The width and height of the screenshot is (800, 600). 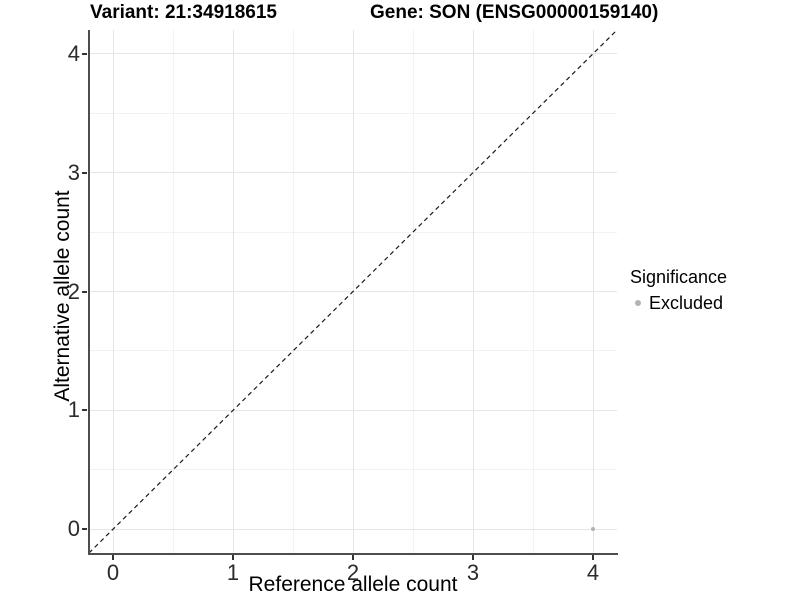 What do you see at coordinates (714, 290) in the screenshot?
I see `legend: Significance Excluded` at bounding box center [714, 290].